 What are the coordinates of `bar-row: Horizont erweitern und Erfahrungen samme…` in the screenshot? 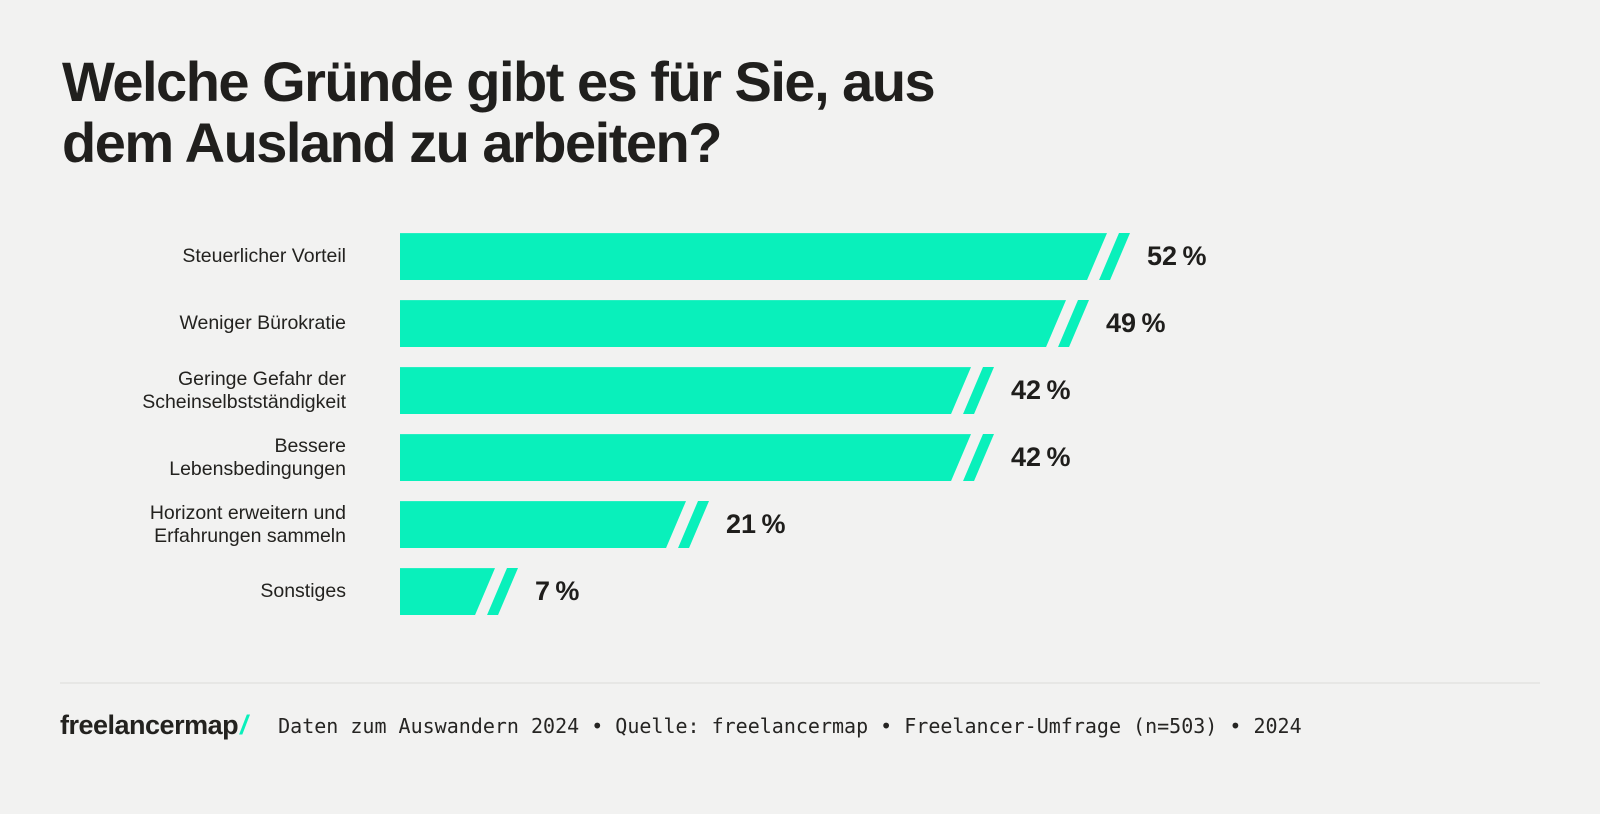 It's located at (830, 525).